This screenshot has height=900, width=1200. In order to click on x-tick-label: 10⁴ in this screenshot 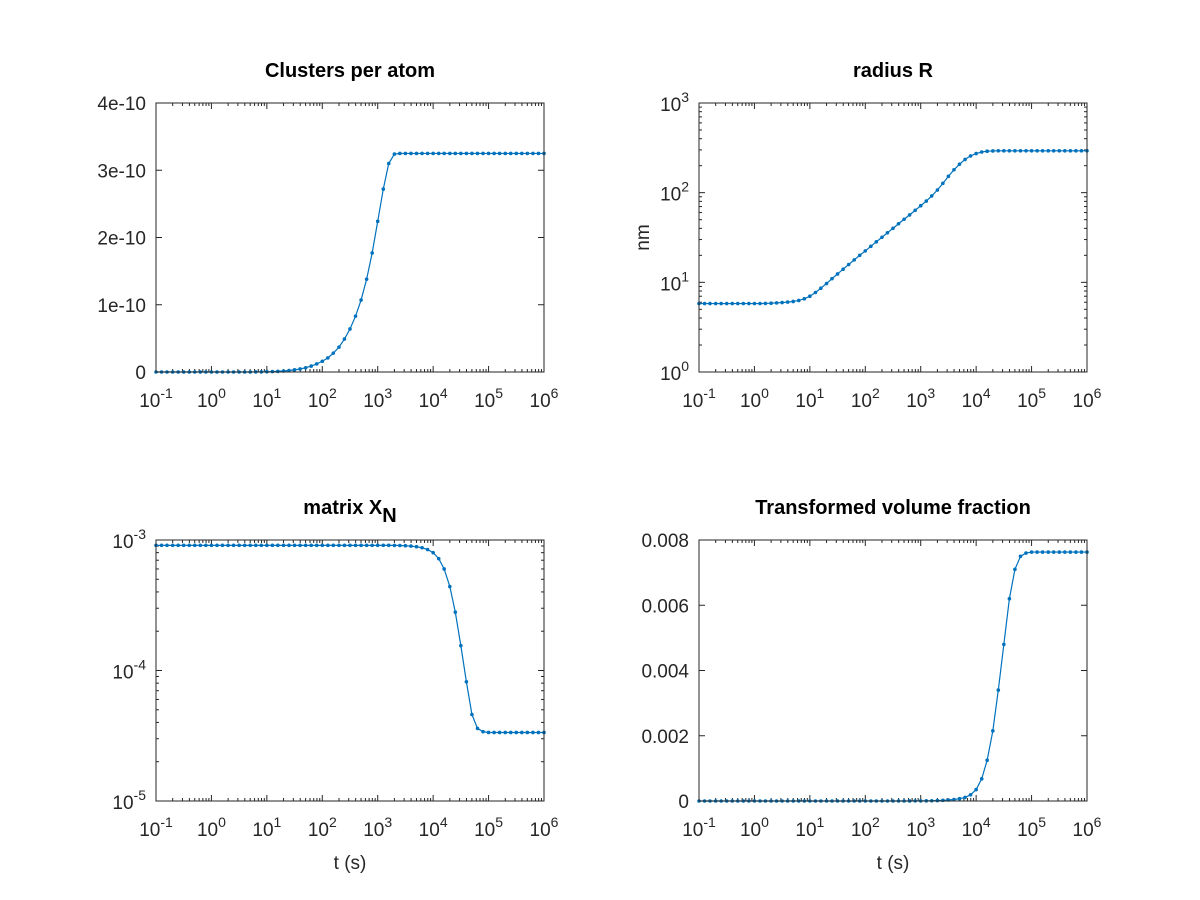, I will do `click(433, 398)`.